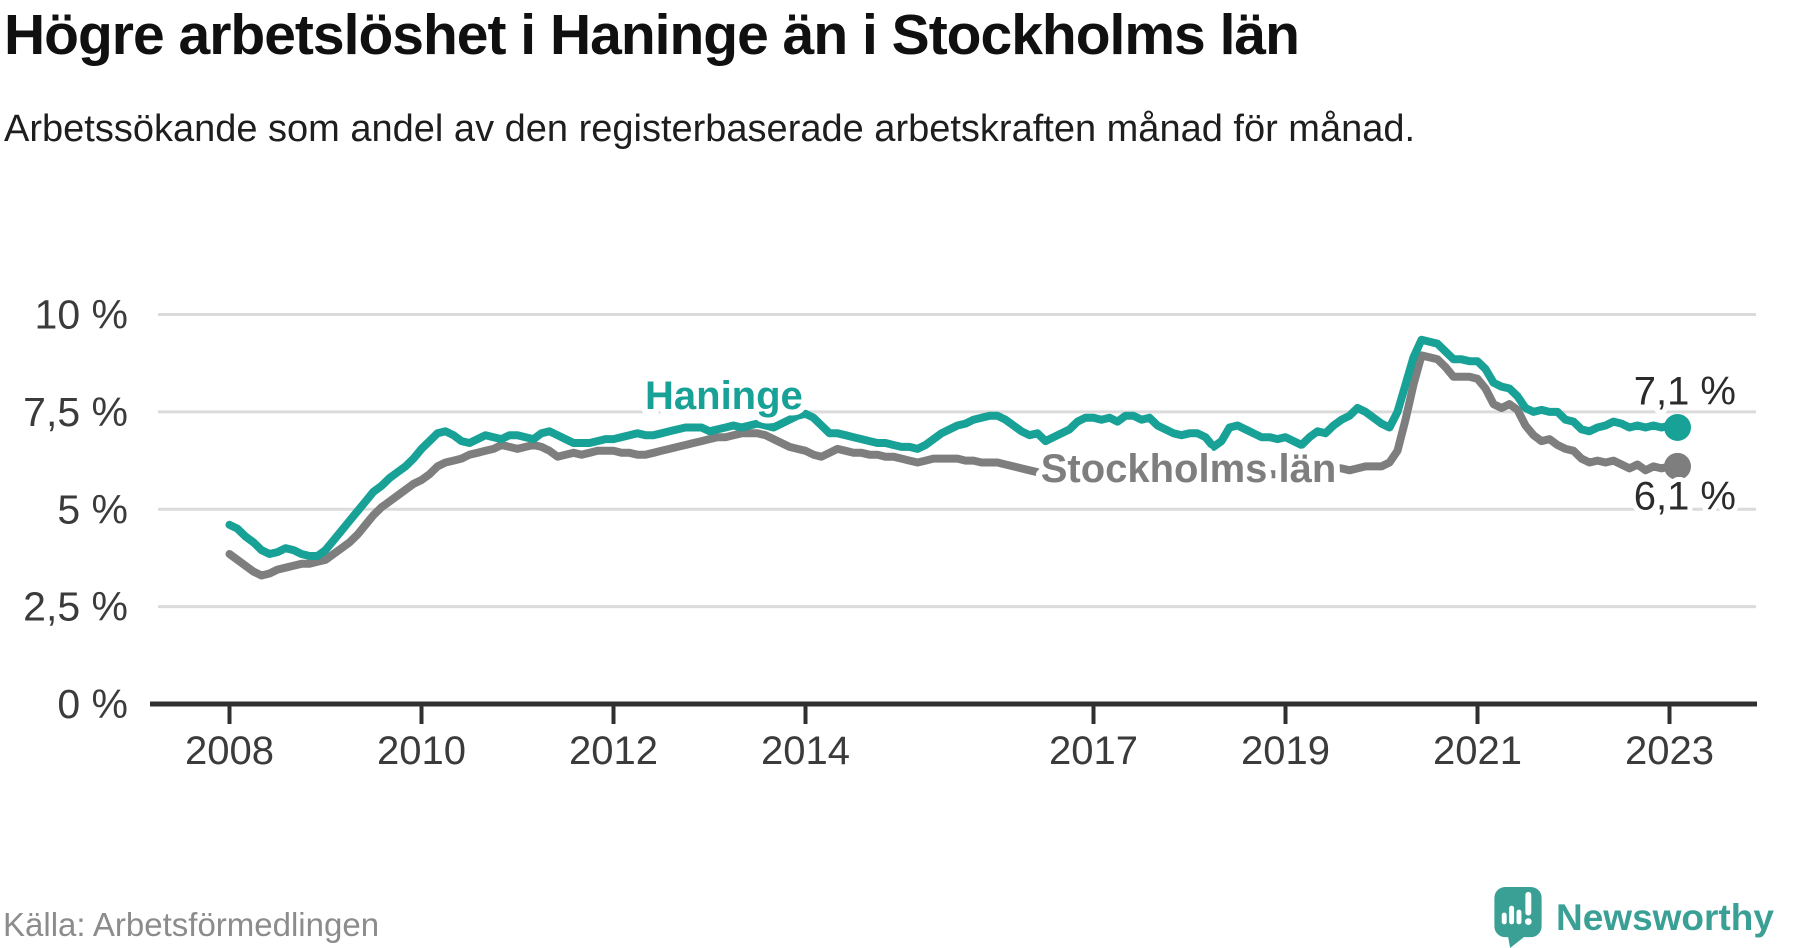  What do you see at coordinates (1477, 751) in the screenshot?
I see `x-tick-label: 2021` at bounding box center [1477, 751].